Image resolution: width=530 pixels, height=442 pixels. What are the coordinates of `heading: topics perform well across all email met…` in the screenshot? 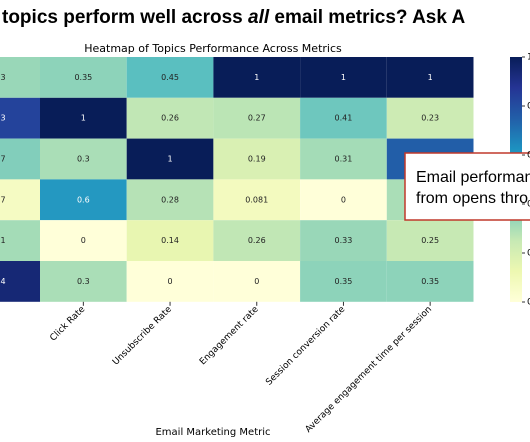 It's located at (234, 17).